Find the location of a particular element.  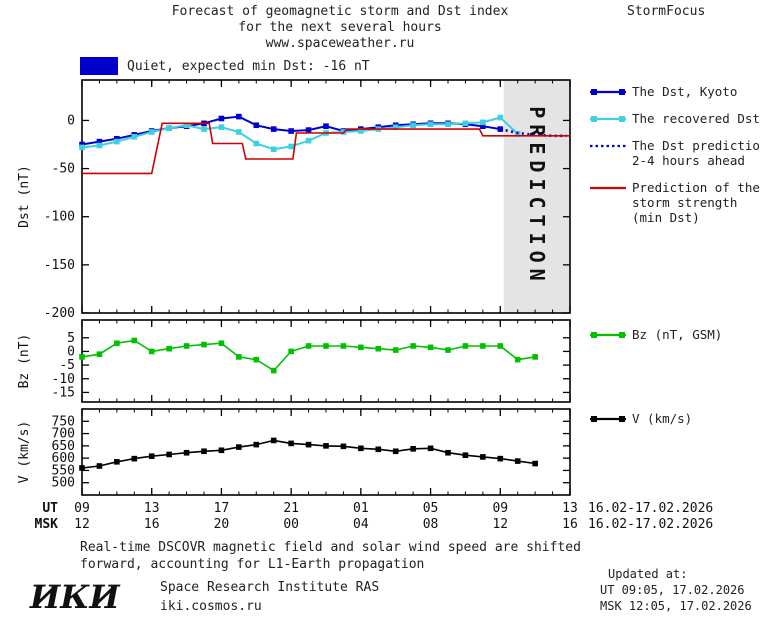

iki-logo: ИКИ is located at coordinates (75, 597).